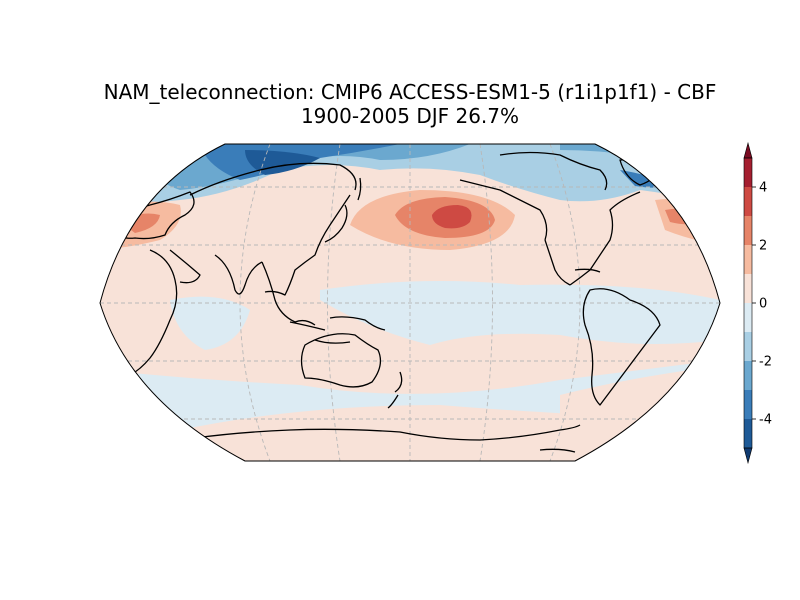  Describe the element at coordinates (152, 215) in the screenshot. I see `coastline-europe` at that location.